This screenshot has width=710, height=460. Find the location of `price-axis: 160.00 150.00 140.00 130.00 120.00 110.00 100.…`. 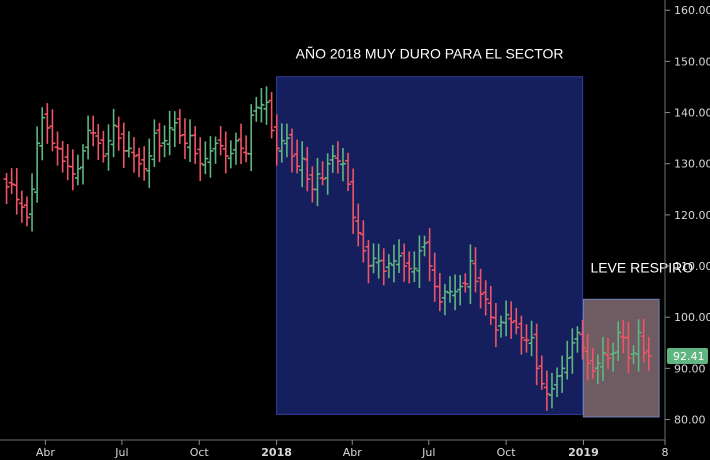

price-axis: 160.00 150.00 140.00 130.00 120.00 110.00 100.… is located at coordinates (687, 220).